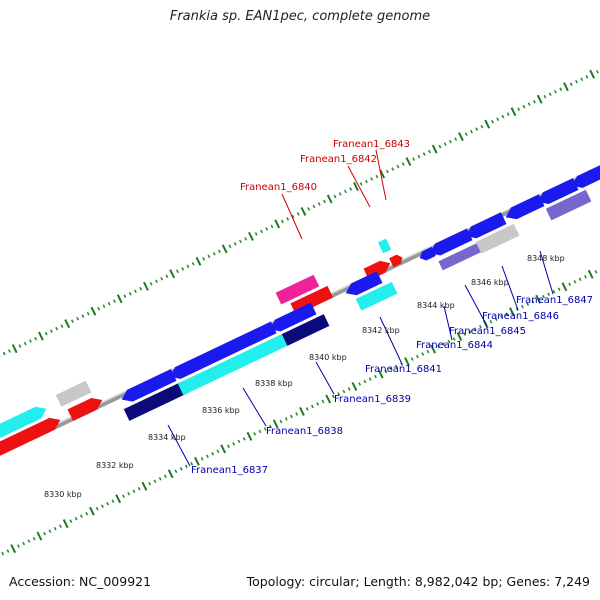 The image size is (600, 600). What do you see at coordinates (167, 437) in the screenshot?
I see `tick-label-8334-kbp: 8334 kbp` at bounding box center [167, 437].